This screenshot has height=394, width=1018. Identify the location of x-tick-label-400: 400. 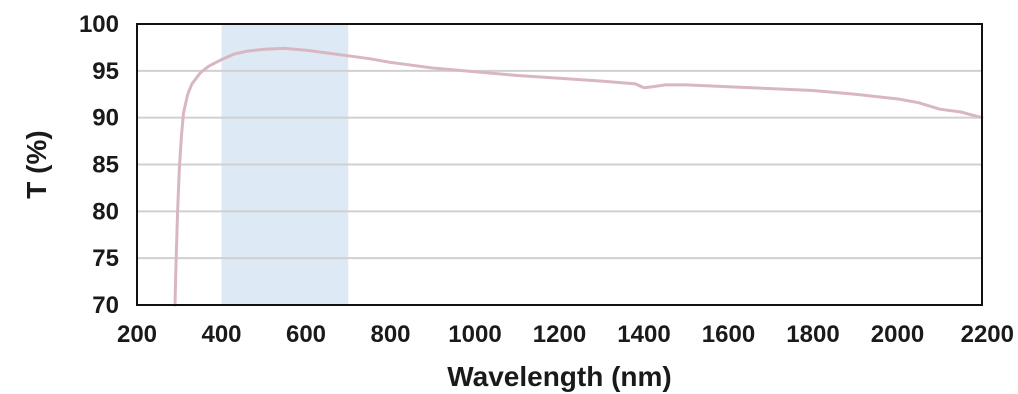
(221, 334).